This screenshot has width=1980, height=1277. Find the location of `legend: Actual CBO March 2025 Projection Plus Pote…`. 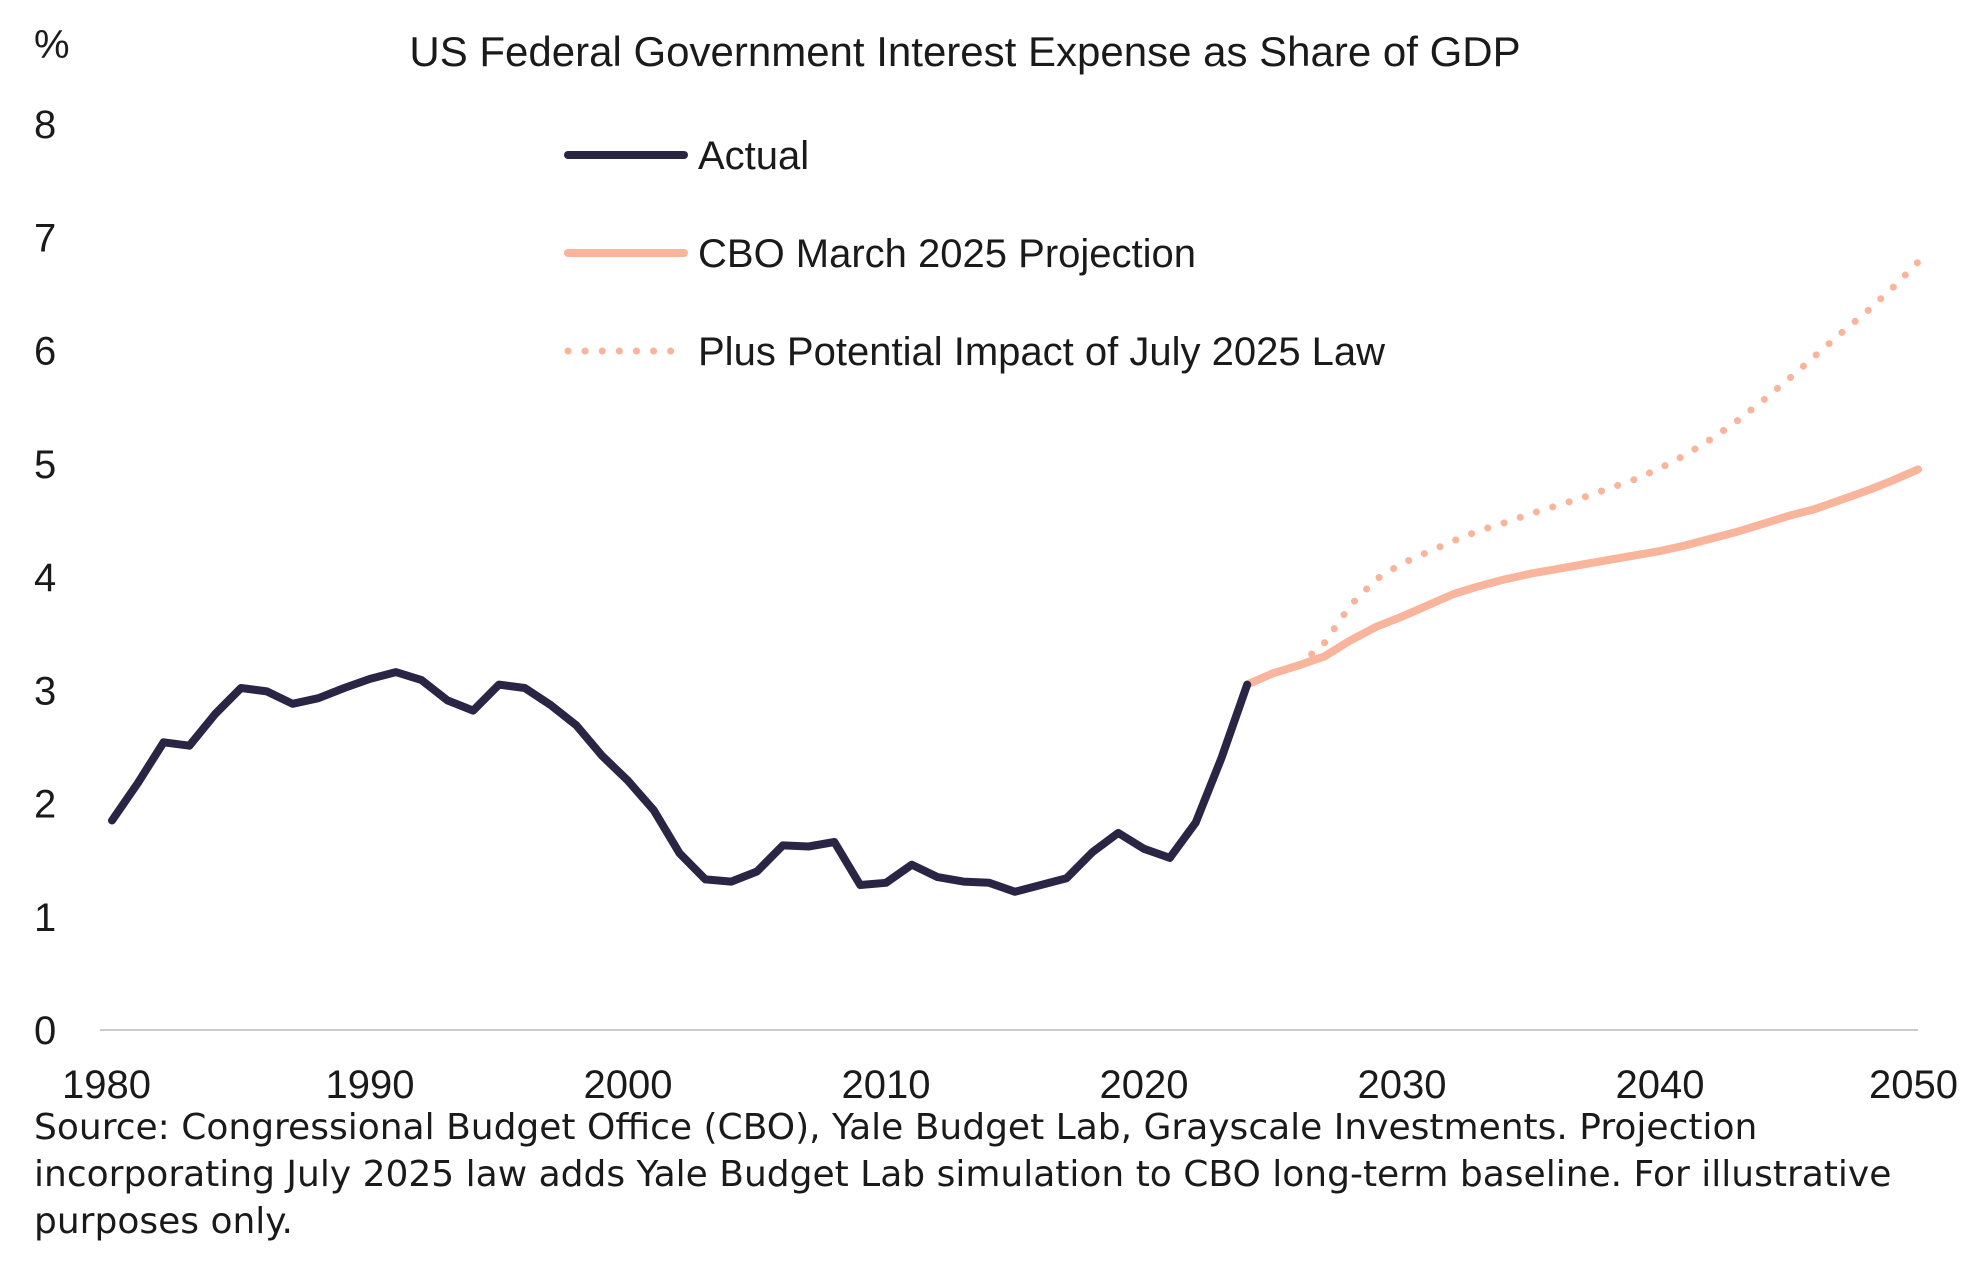

legend: Actual CBO March 2025 Projection Plus Pote… is located at coordinates (974, 254).